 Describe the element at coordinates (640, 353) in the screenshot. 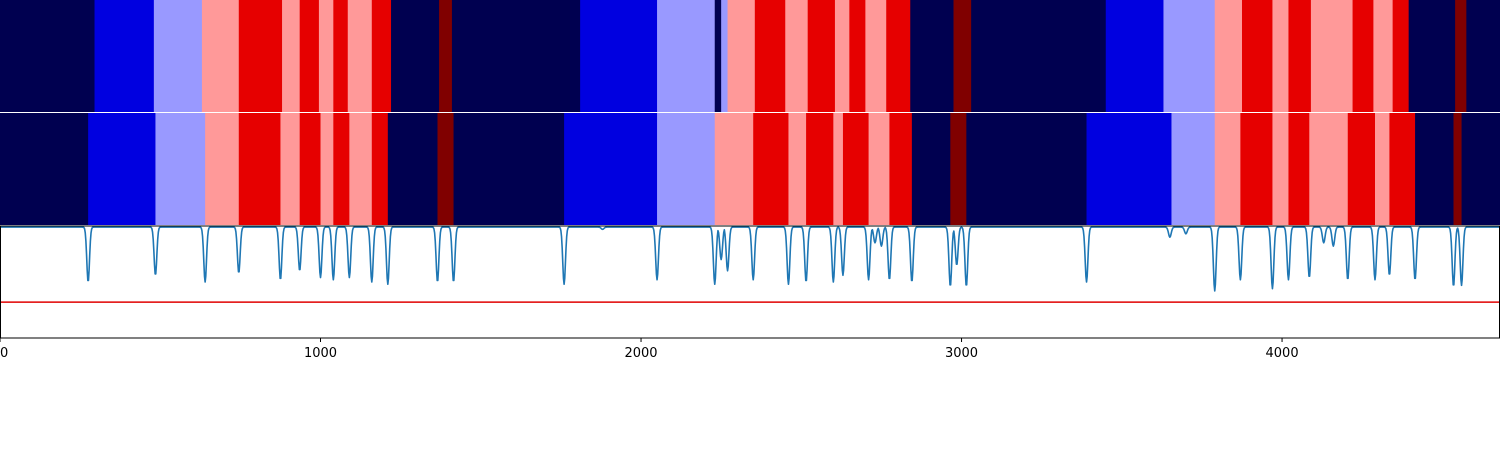

I see `x-tick-label: 2000` at that location.